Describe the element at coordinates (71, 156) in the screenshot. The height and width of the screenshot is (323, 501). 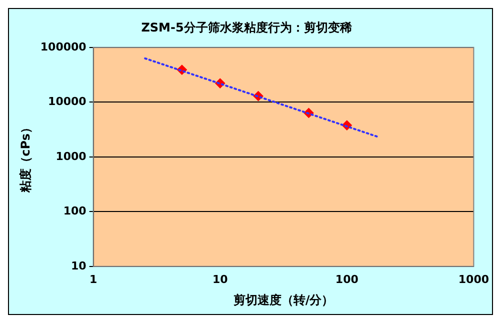
I see `y-tick-label: 1000` at that location.